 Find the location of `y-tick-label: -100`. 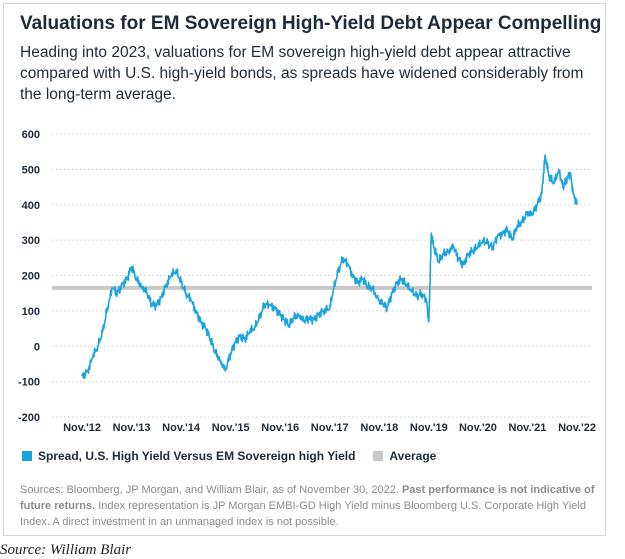

y-tick-label: -100 is located at coordinates (29, 383).